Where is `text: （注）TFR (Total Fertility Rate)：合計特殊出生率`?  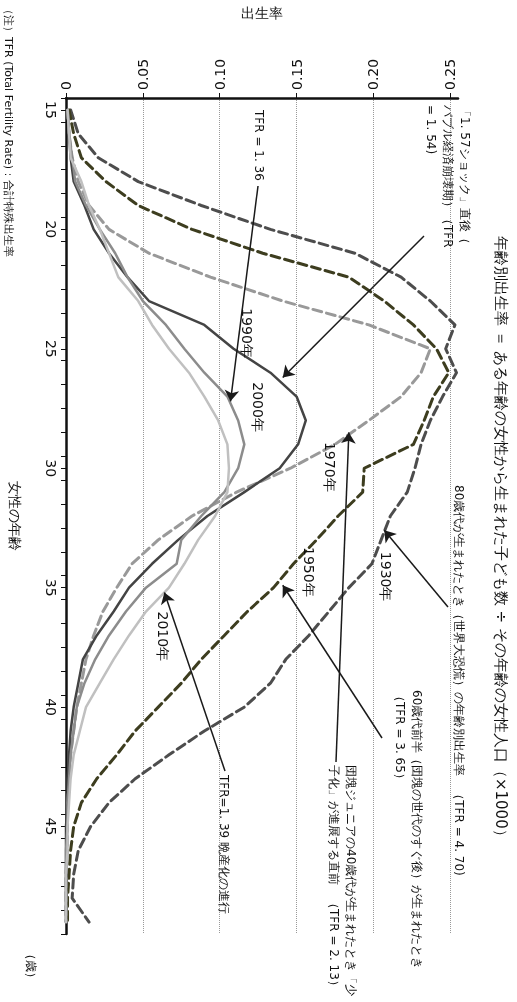 text: （注）TFR (Total Fertility Rate)：合計特殊出生率 is located at coordinates (8, 130).